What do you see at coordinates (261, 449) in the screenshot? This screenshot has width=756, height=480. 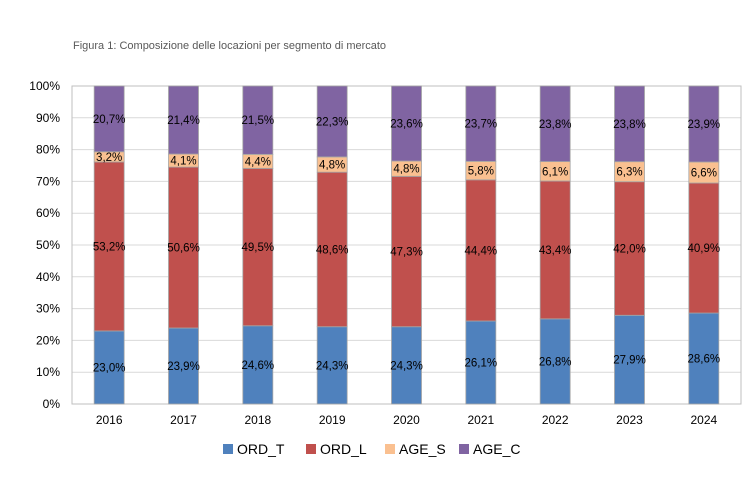 I see `legend-label: ORD_T` at bounding box center [261, 449].